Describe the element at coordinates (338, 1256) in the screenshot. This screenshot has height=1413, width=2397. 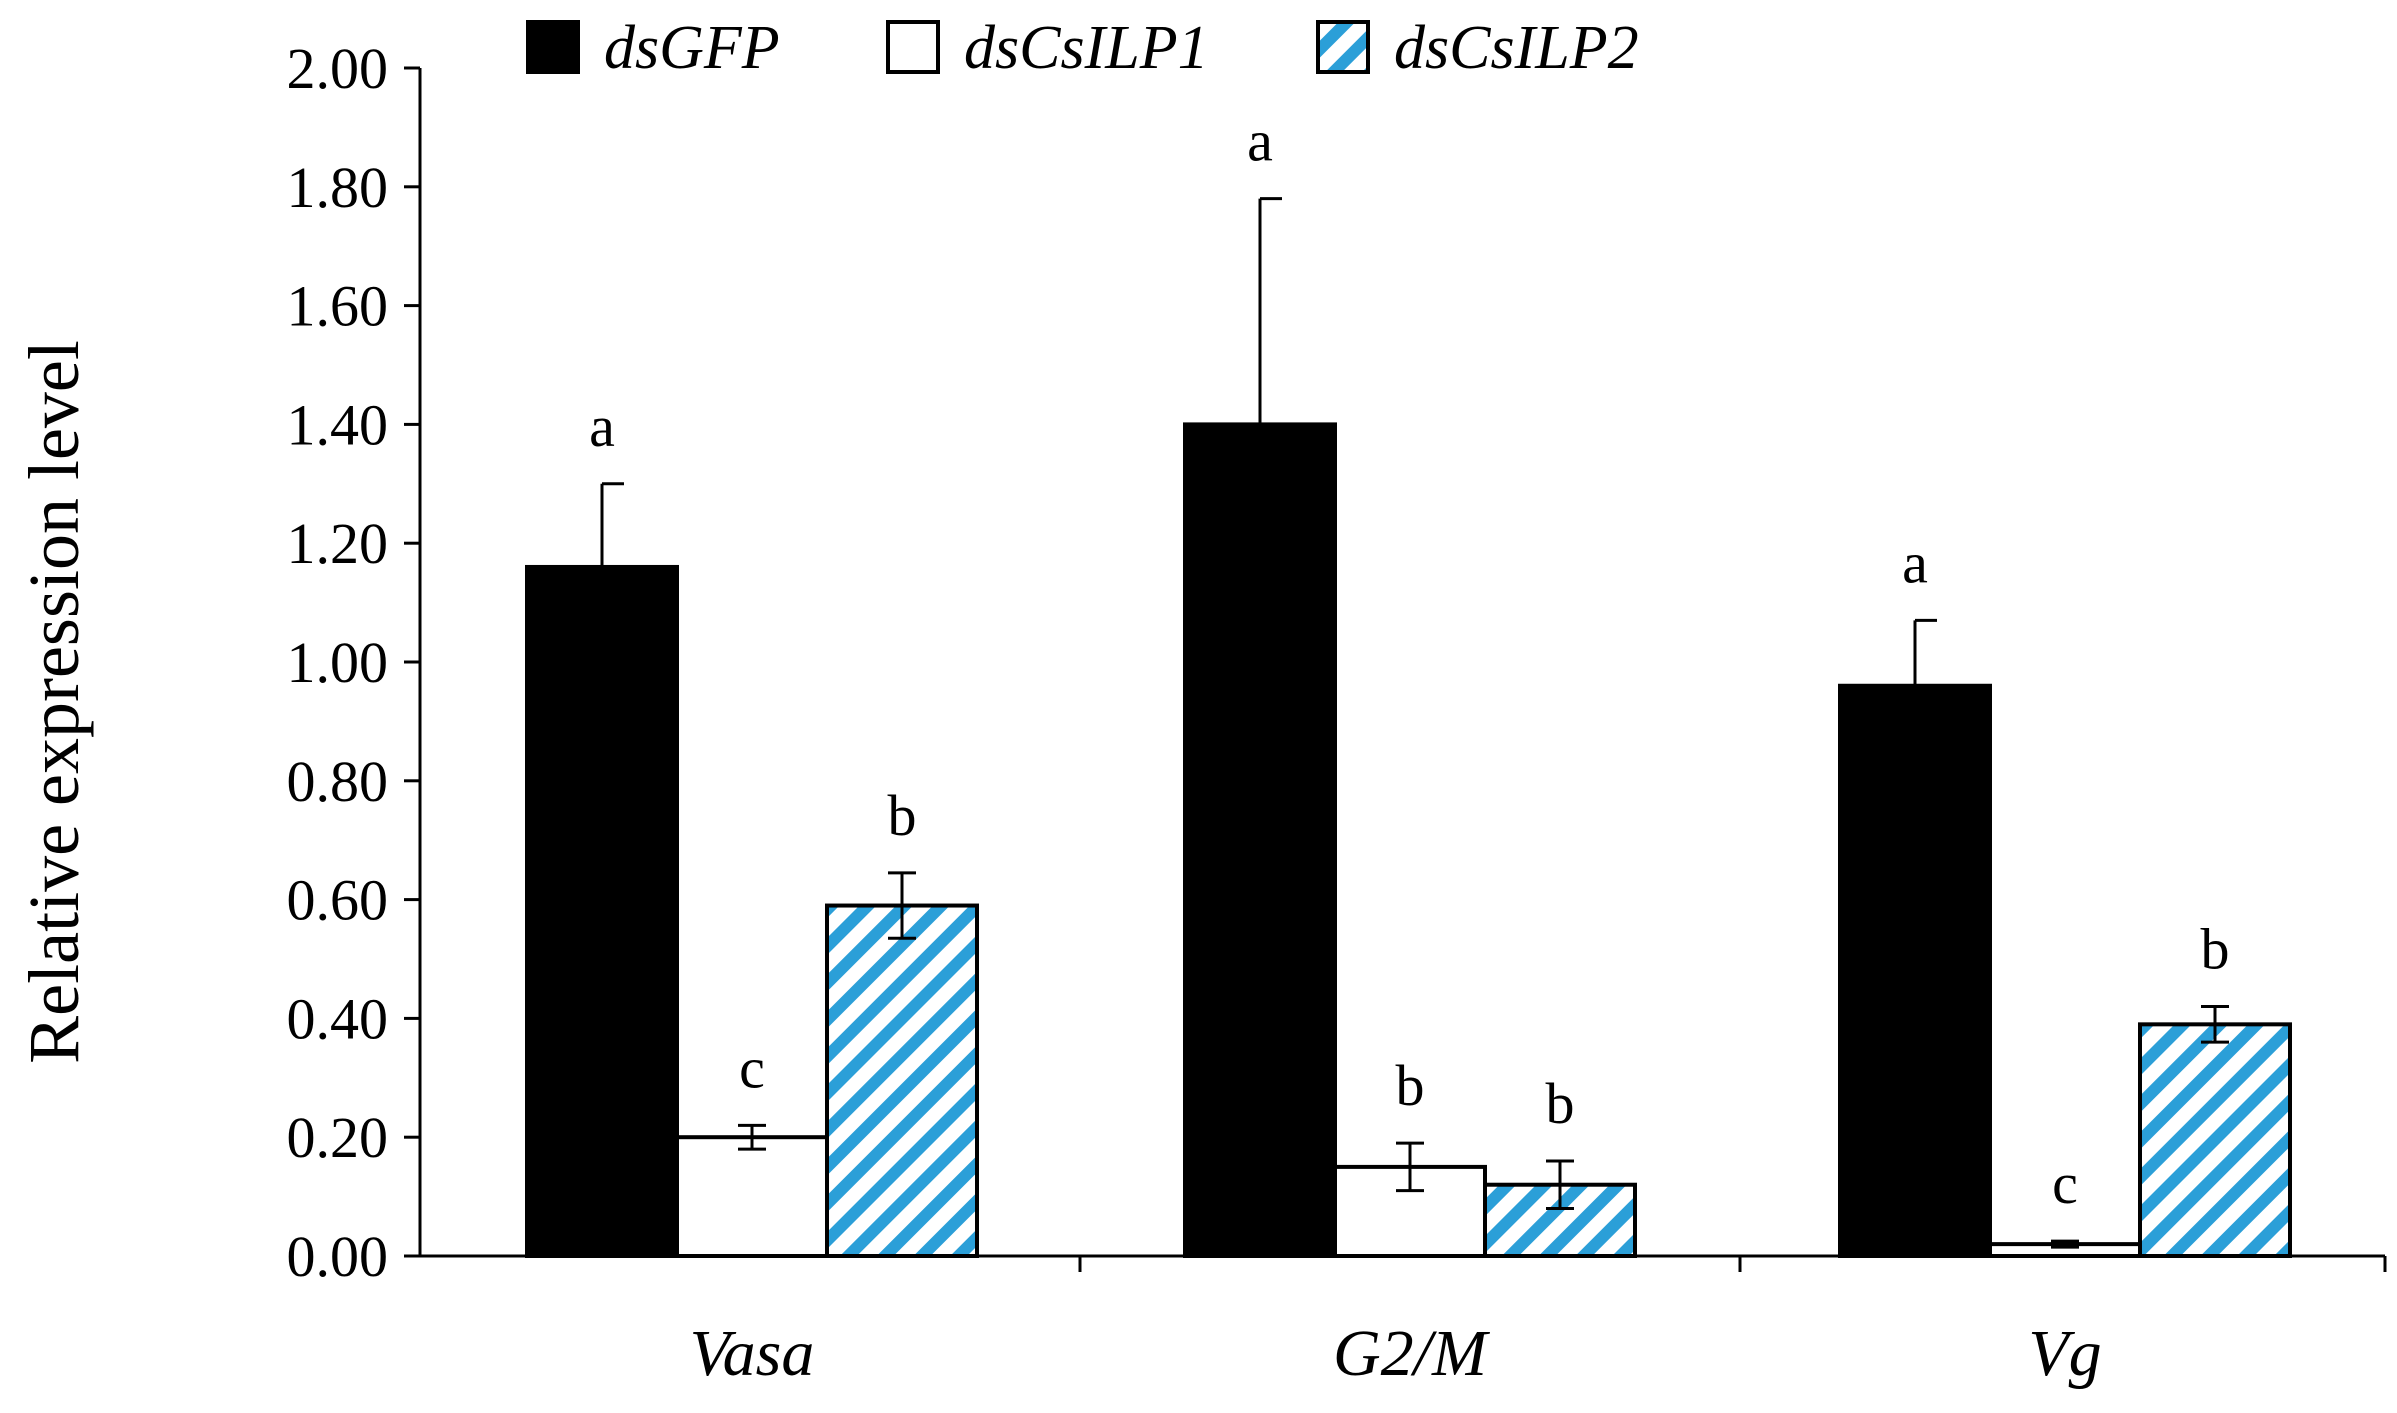
I see `y-tick-label: 0.00` at that location.